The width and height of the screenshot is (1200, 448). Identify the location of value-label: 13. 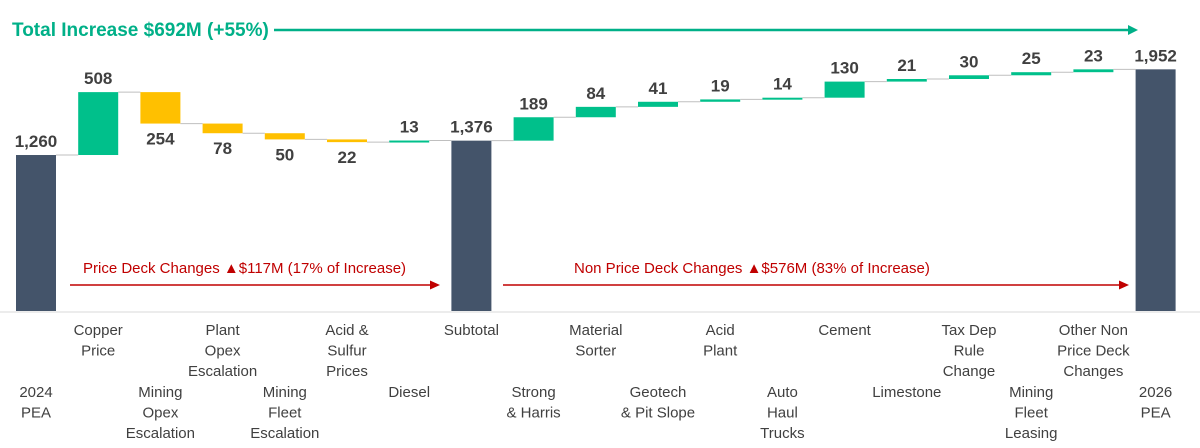
(409, 127).